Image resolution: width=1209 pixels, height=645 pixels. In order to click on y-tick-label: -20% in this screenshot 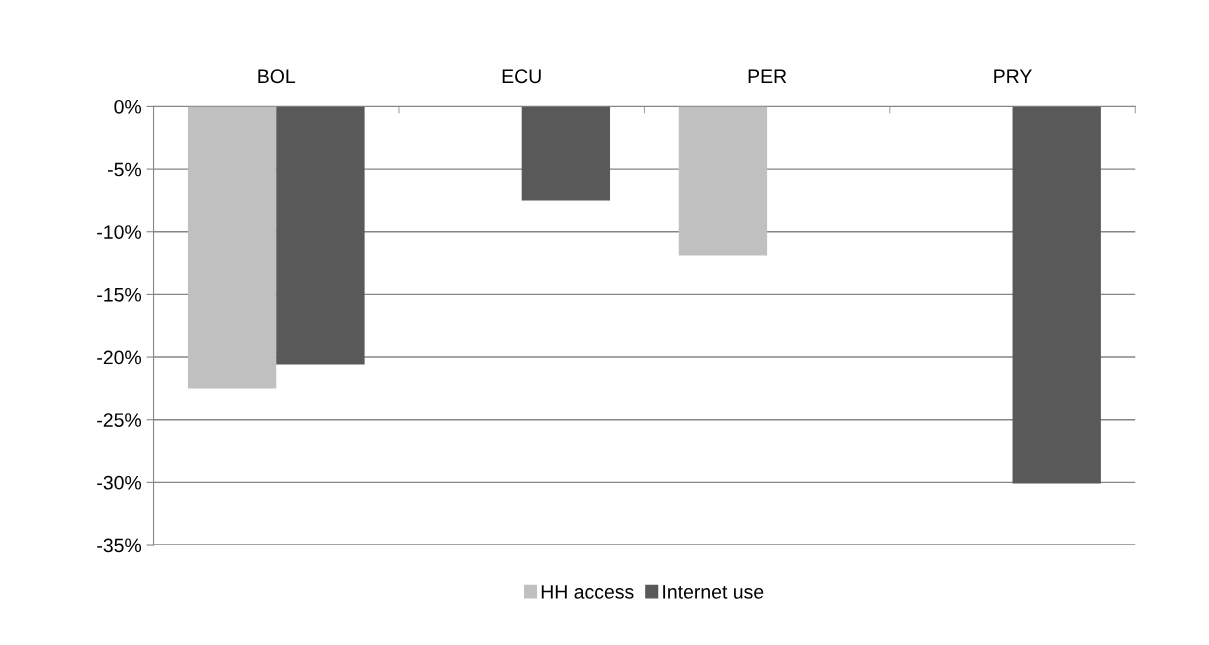, I will do `click(119, 357)`.